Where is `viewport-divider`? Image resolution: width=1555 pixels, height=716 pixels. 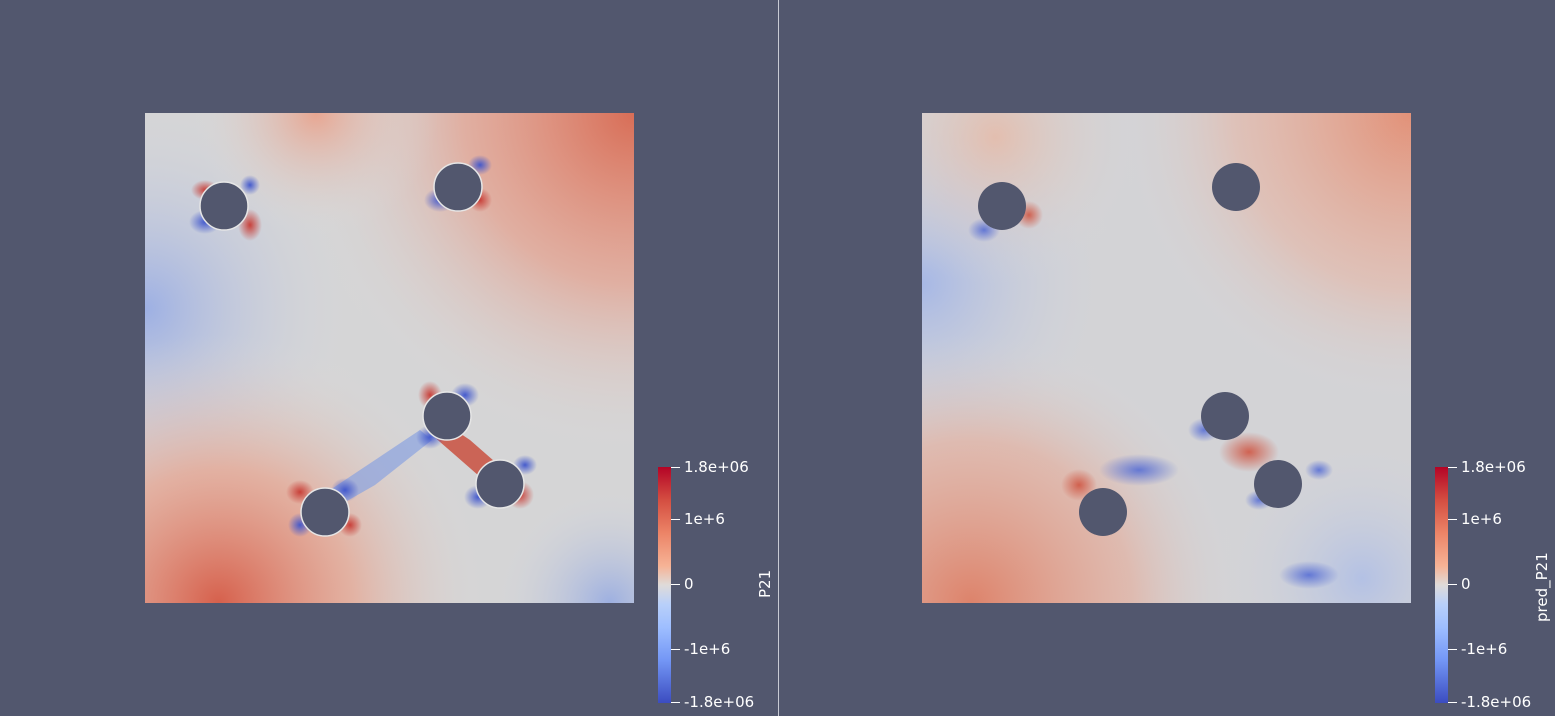 viewport-divider is located at coordinates (778, 358).